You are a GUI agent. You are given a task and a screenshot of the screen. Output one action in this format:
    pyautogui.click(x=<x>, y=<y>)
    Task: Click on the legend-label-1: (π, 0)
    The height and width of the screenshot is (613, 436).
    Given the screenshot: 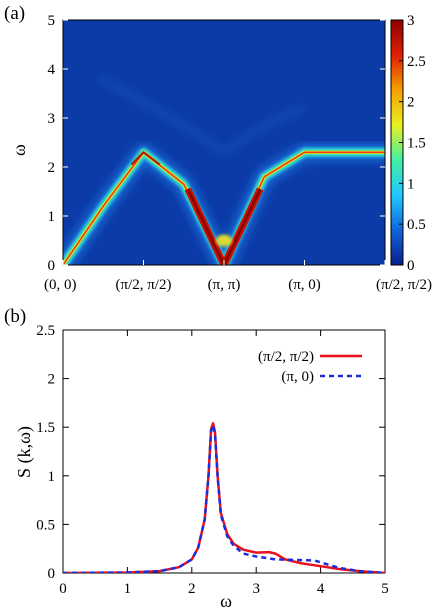 What is the action you would take?
    pyautogui.click(x=297, y=377)
    